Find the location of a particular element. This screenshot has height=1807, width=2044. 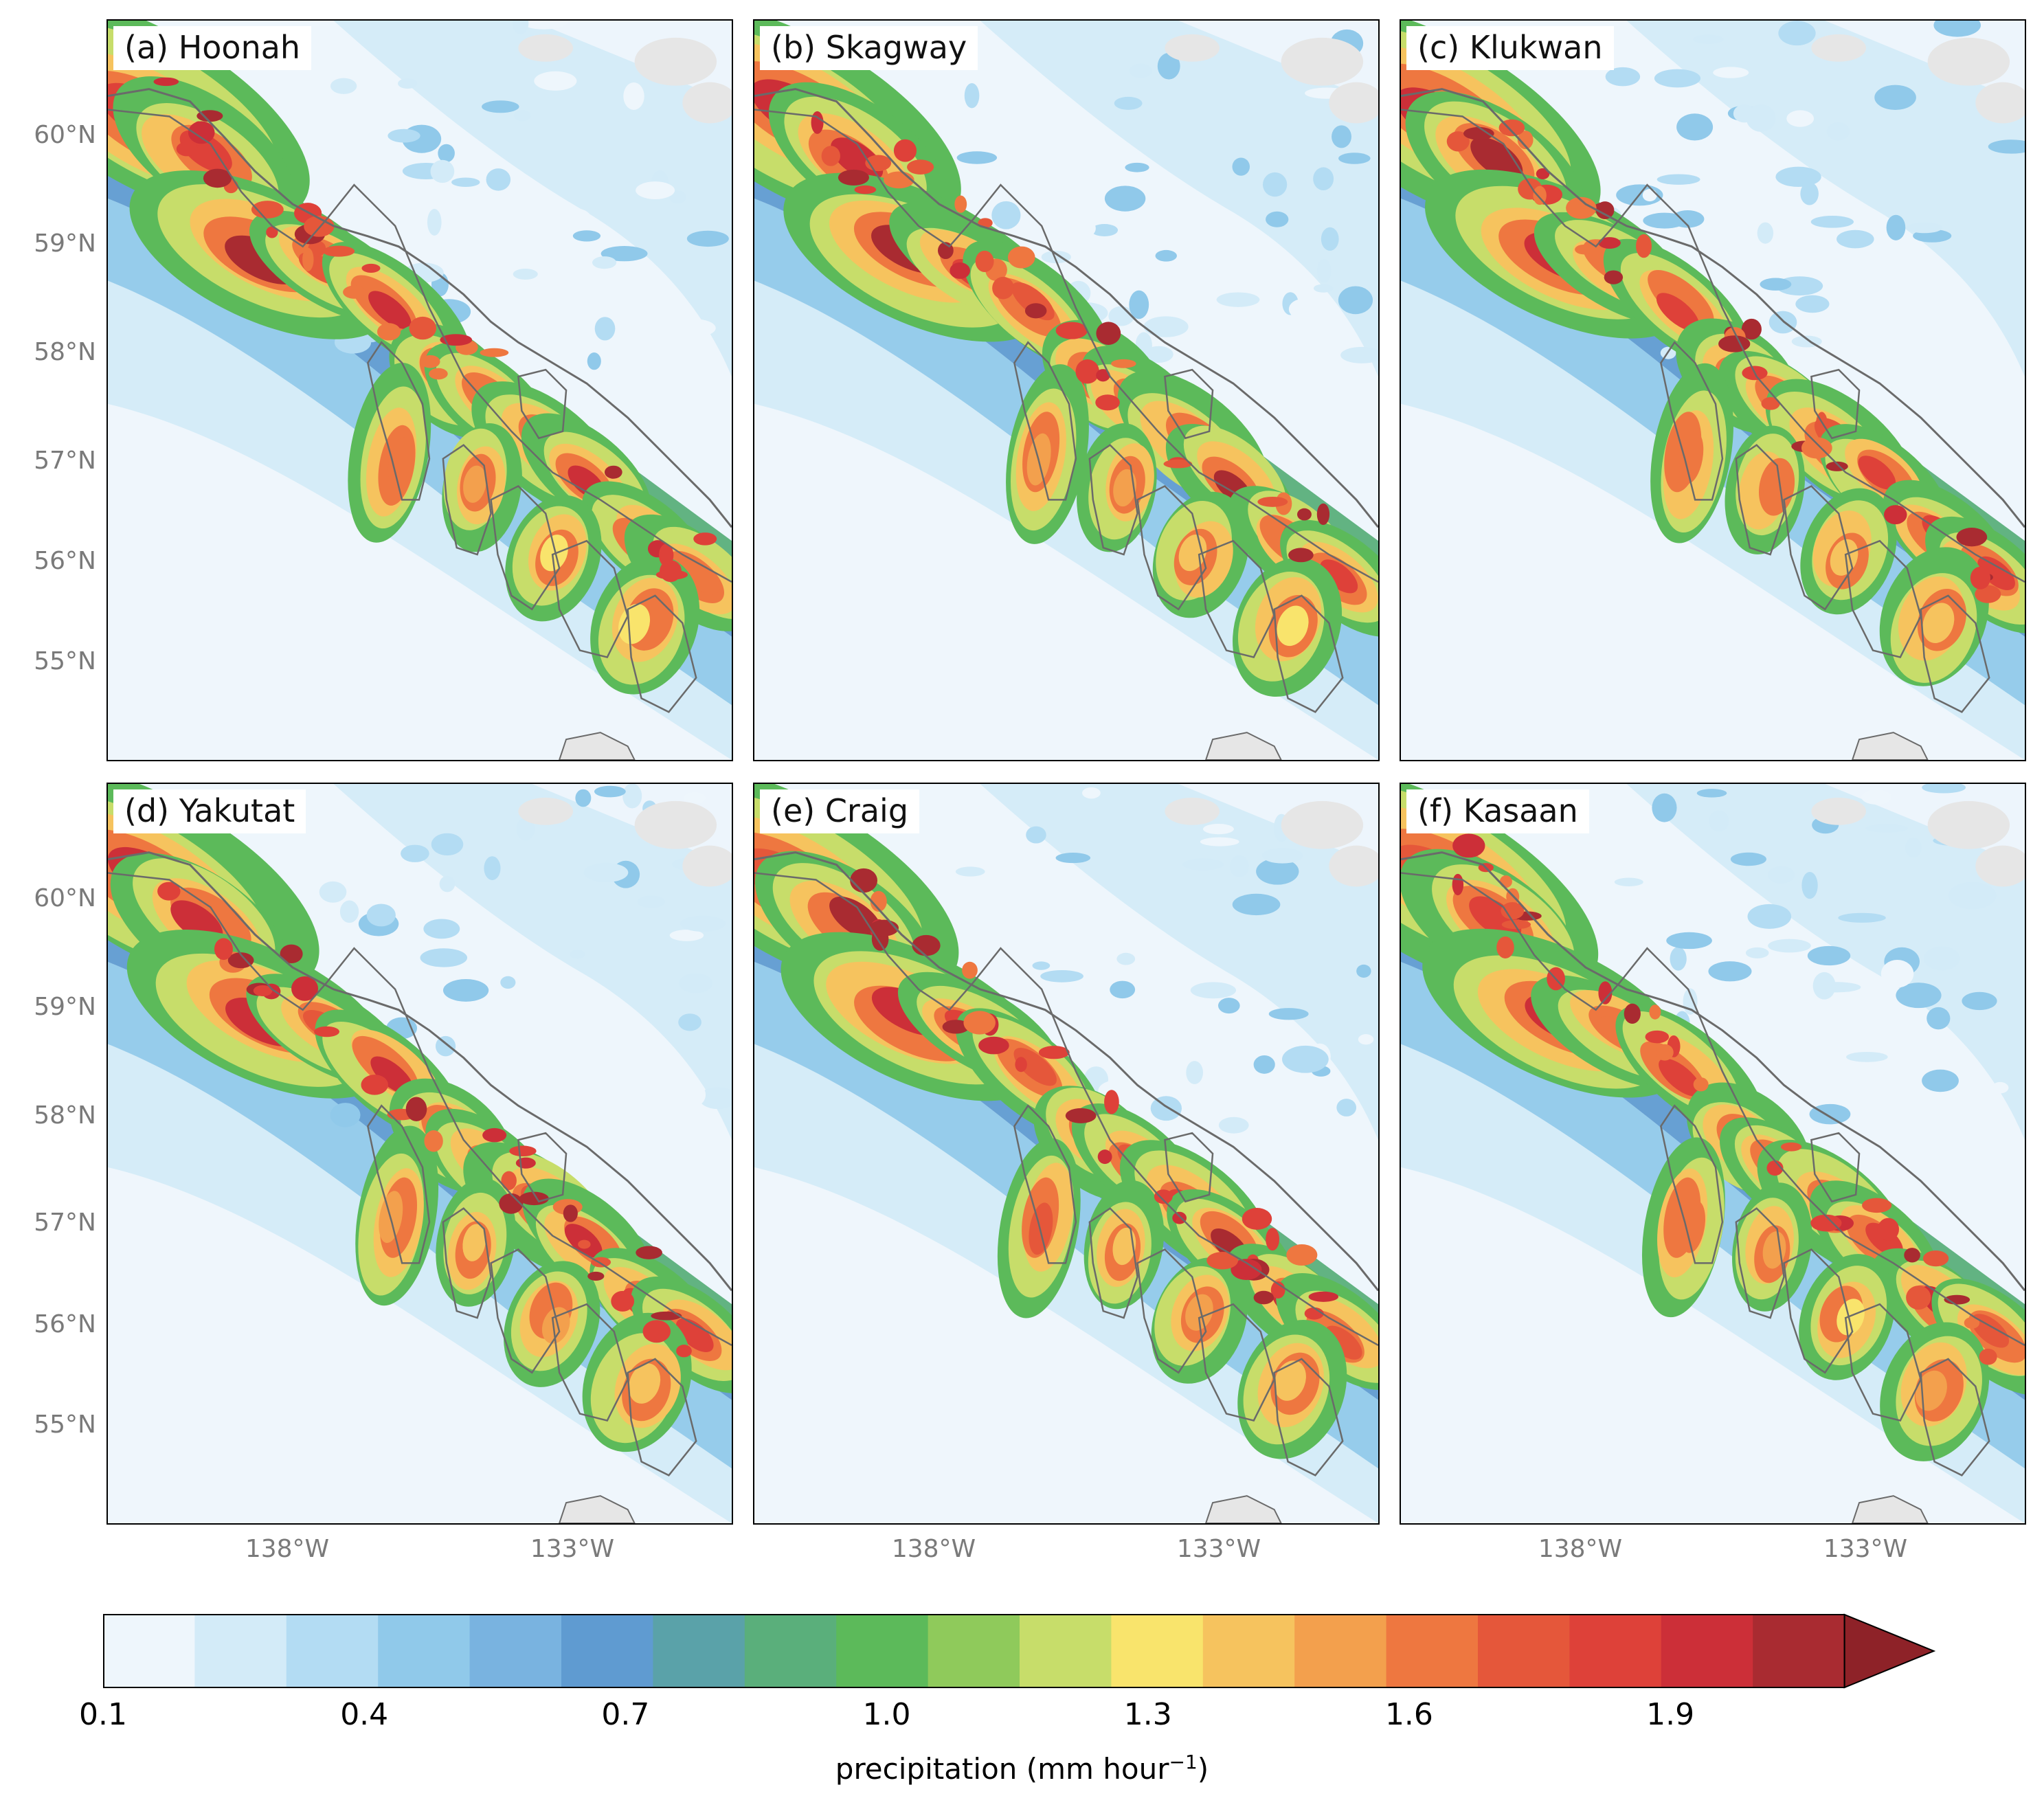

land-patch is located at coordinates (1243, 746).